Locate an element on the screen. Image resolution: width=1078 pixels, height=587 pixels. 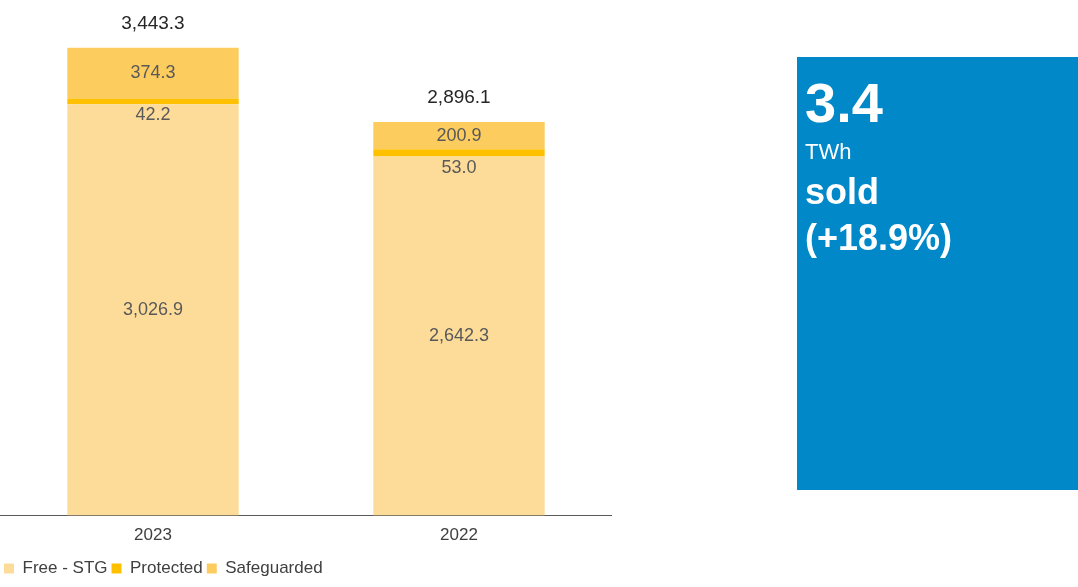
text: TWh is located at coordinates (829, 152).